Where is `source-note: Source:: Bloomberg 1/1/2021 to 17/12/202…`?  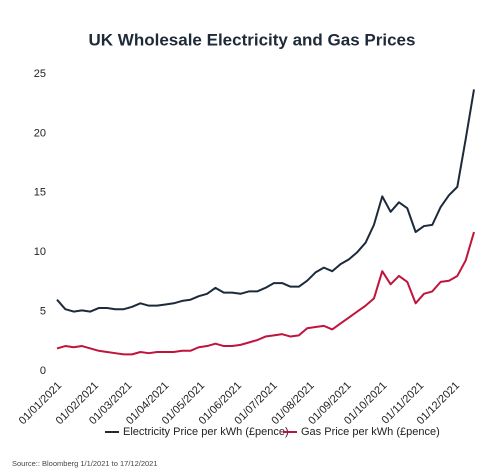
source-note: Source:: Bloomberg 1/1/2021 to 17/12/202… is located at coordinates (85, 463).